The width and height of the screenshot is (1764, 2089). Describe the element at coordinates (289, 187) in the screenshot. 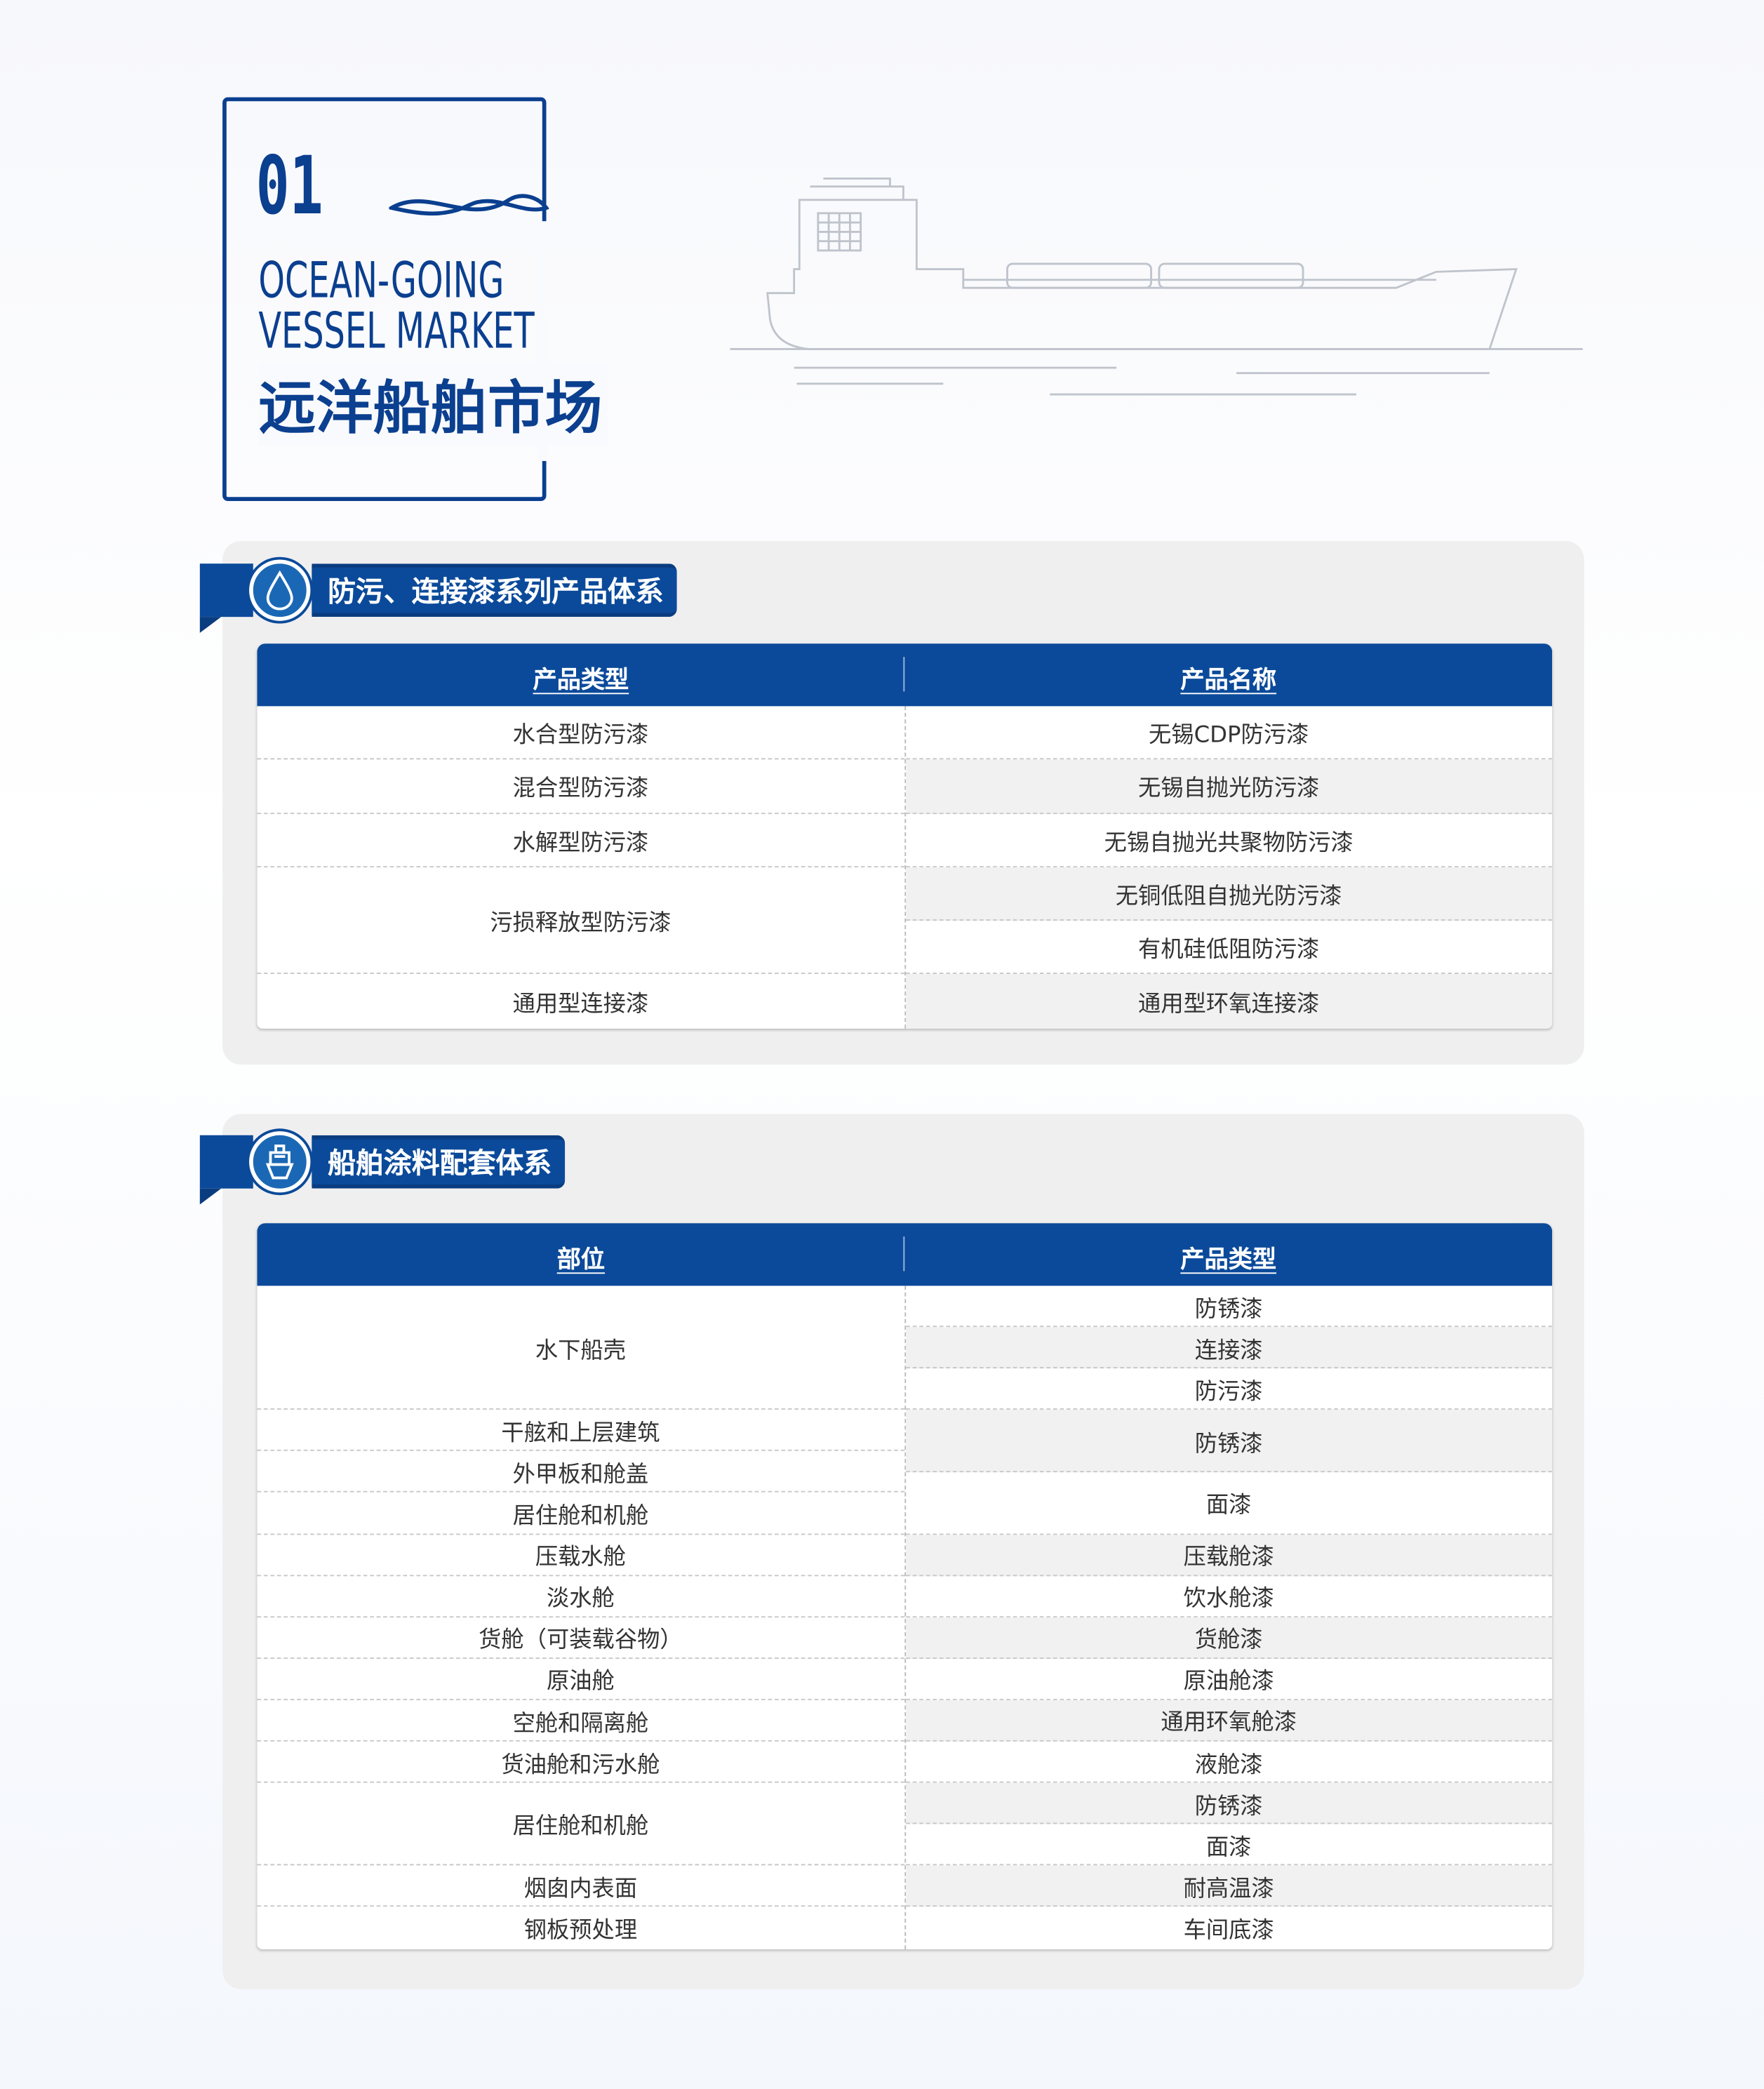

I see `section-number: 01` at that location.